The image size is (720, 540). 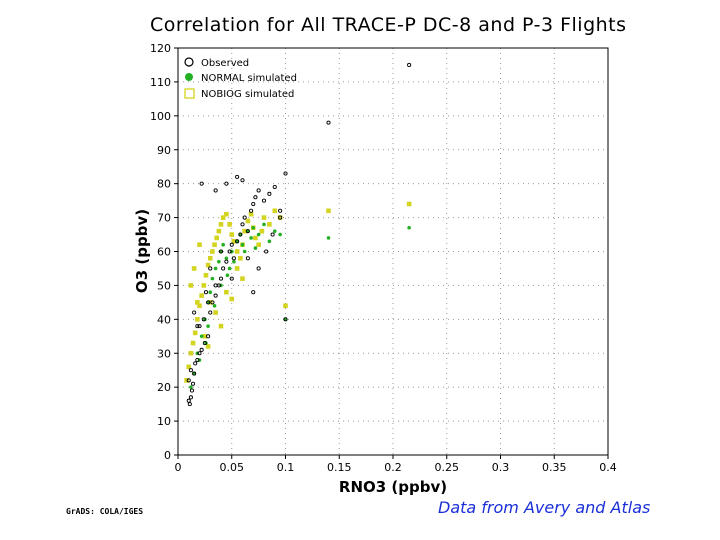 I want to click on legend-label: NOBIOG simulated, so click(x=247, y=94).